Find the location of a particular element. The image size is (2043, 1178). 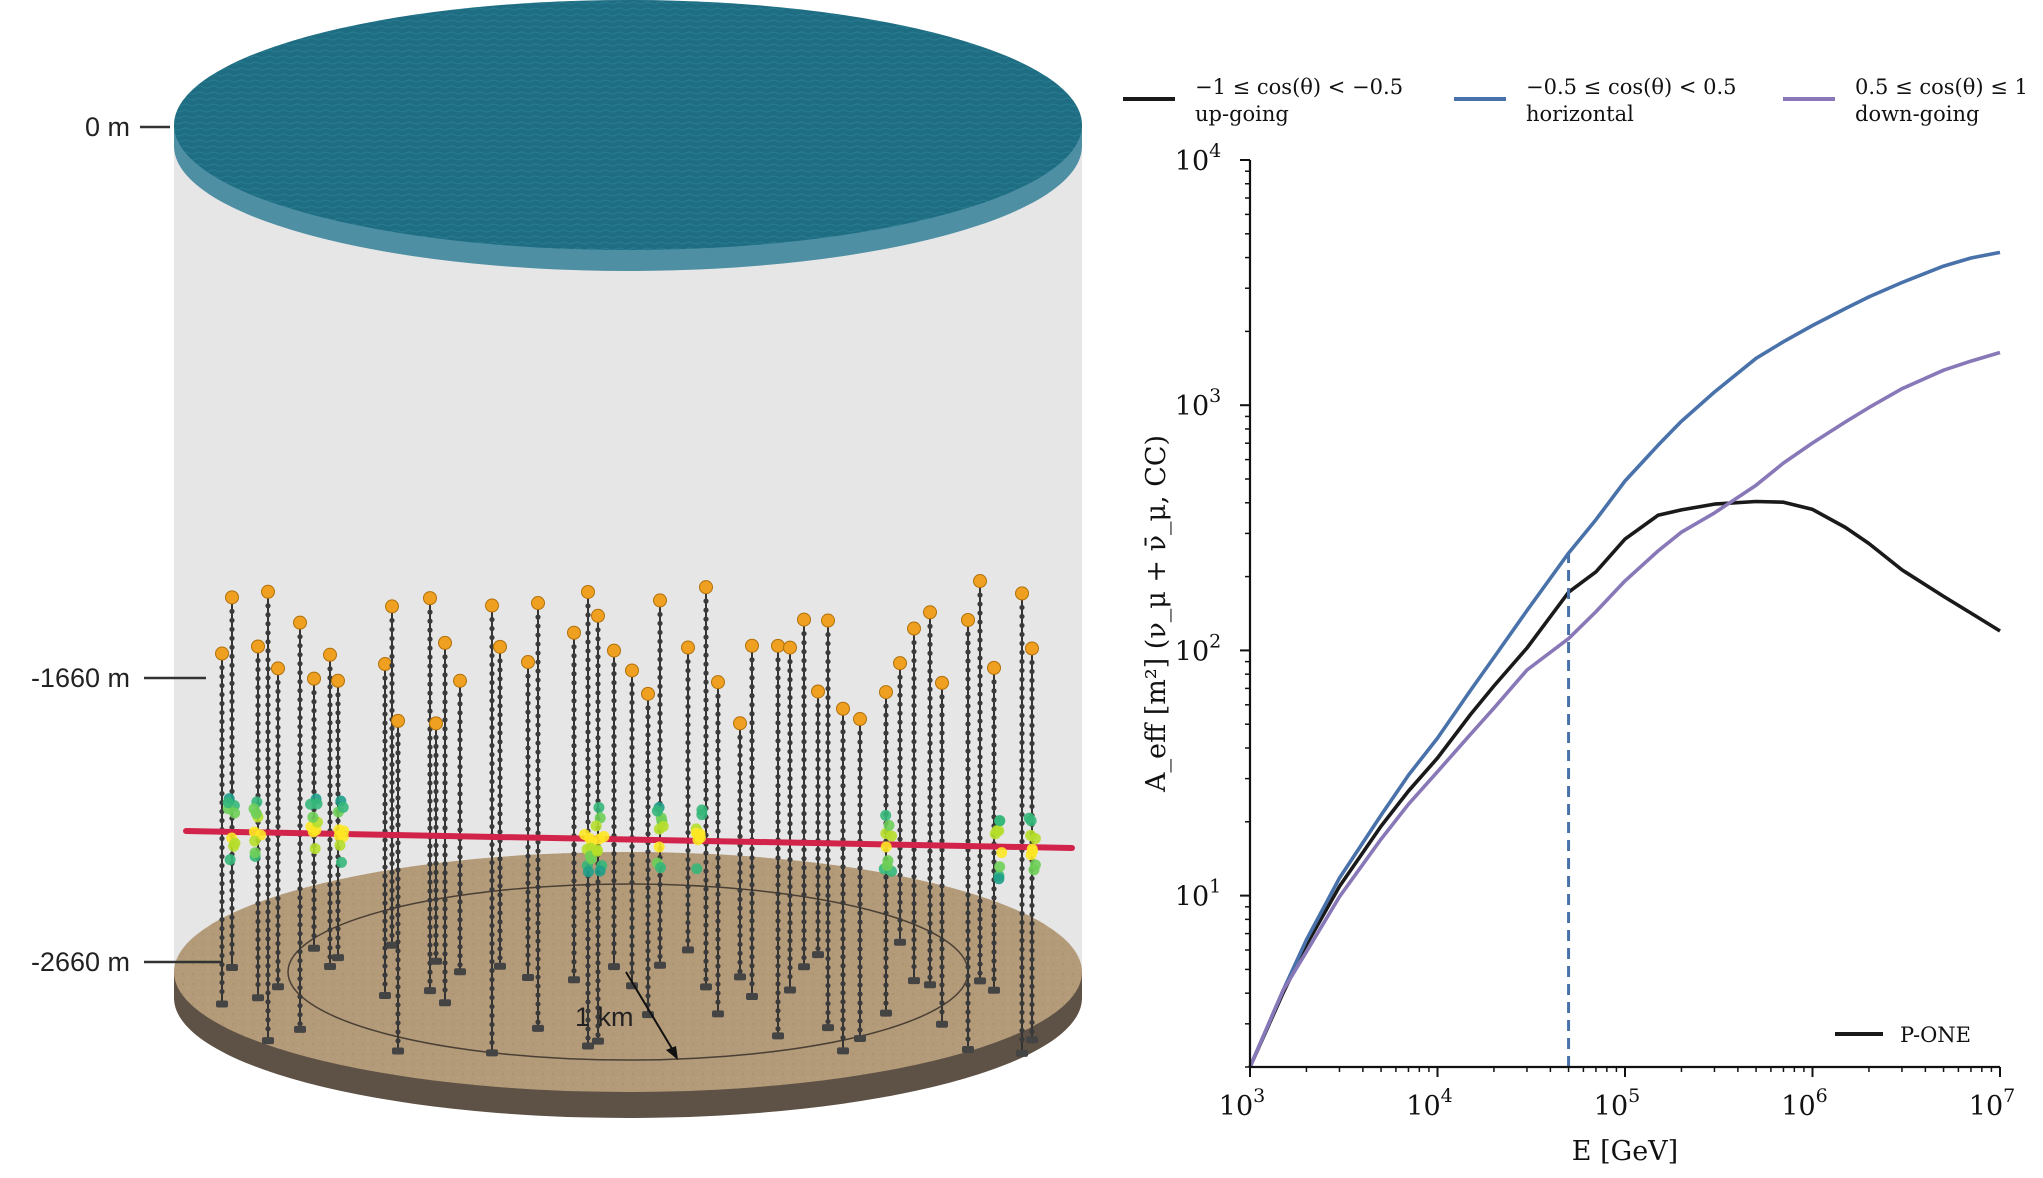

inner-legend: P-ONE is located at coordinates (1903, 1035).